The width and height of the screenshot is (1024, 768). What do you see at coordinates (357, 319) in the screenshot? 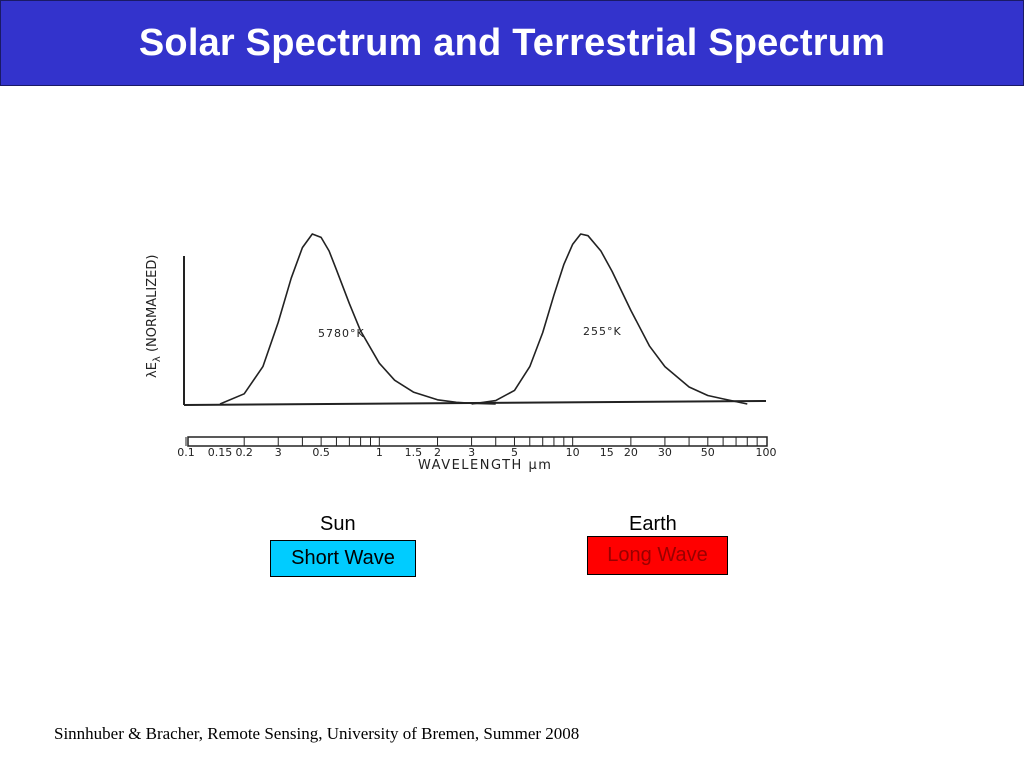
I see `series-line-sun` at bounding box center [357, 319].